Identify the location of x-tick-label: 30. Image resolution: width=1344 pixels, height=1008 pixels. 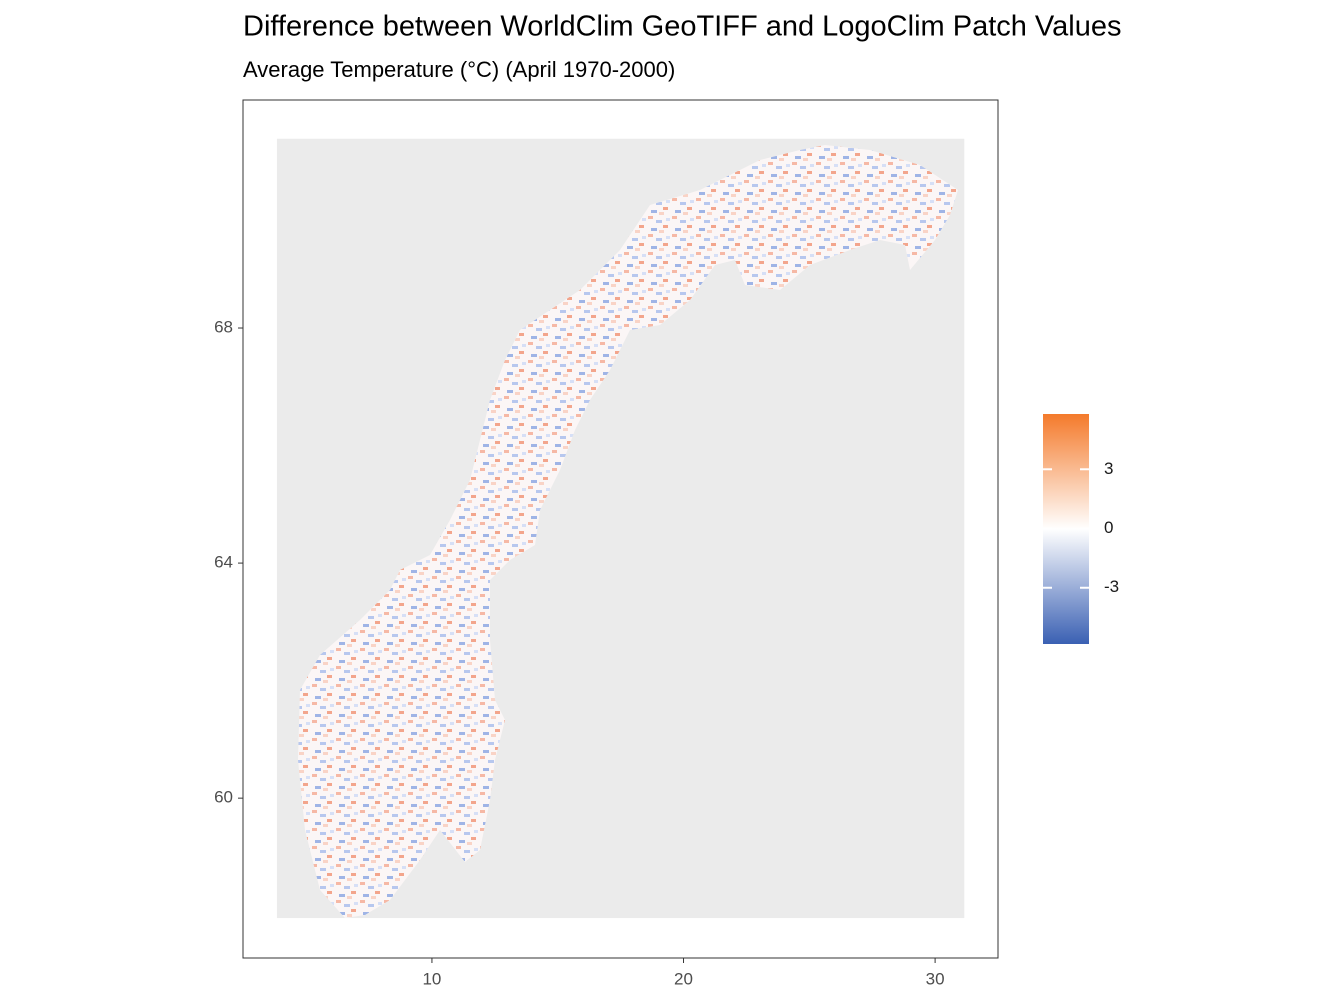
(935, 978).